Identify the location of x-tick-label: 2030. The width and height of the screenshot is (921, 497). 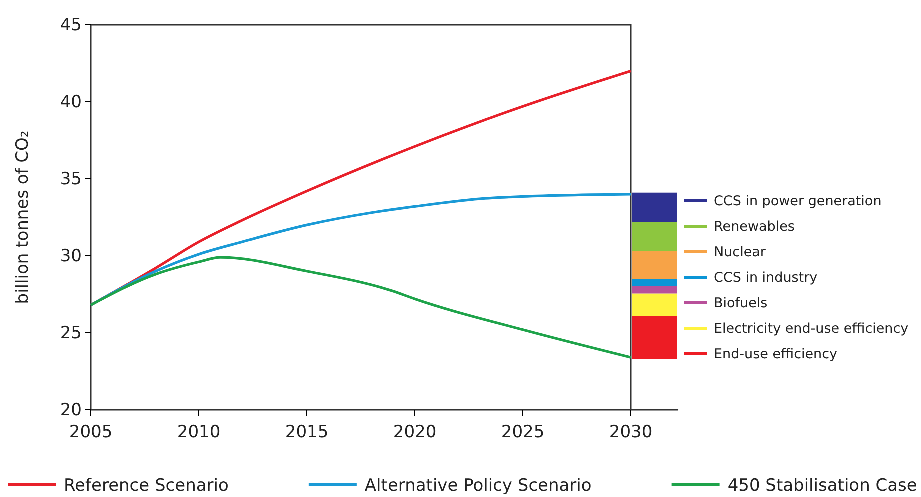
(631, 432).